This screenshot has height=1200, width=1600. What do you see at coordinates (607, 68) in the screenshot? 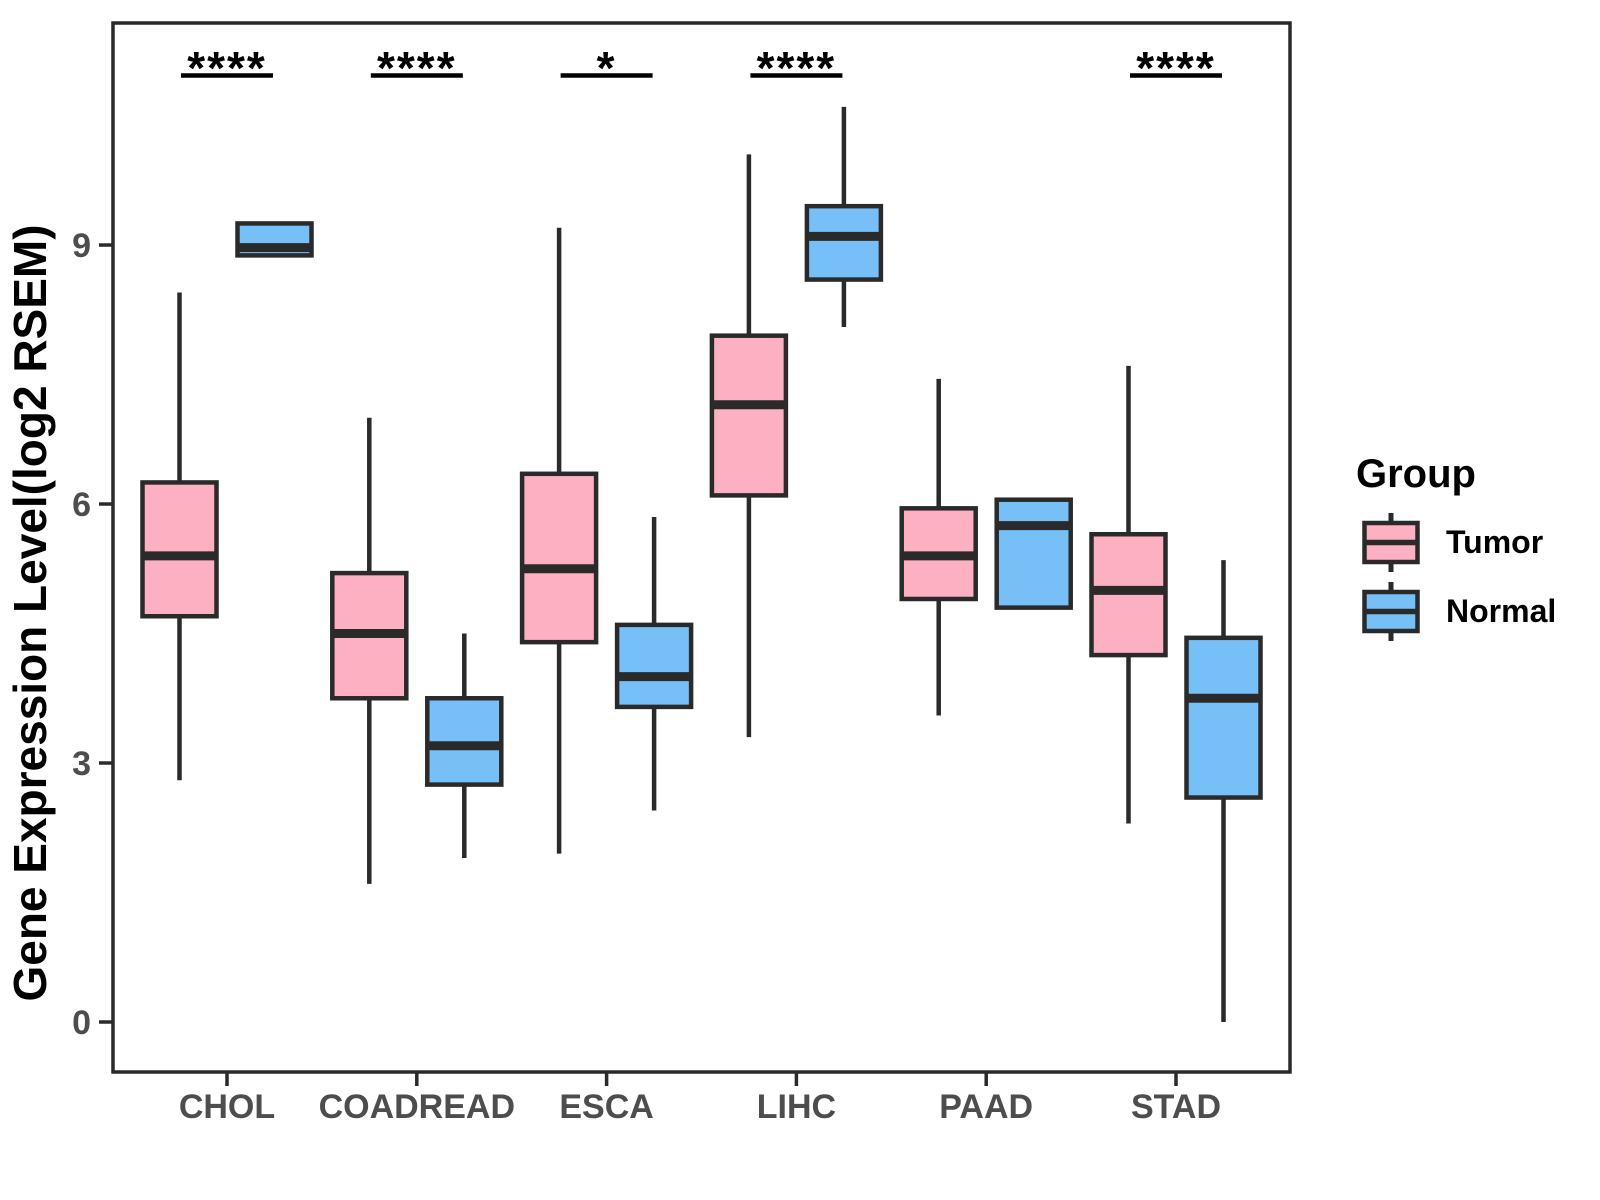
I see `significance-stars: *` at bounding box center [607, 68].